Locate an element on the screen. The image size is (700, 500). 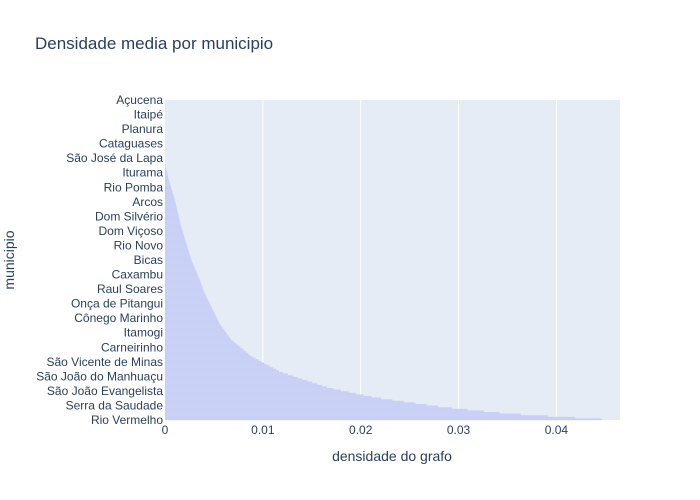
y-tick-label: Iturama is located at coordinates (142, 173).